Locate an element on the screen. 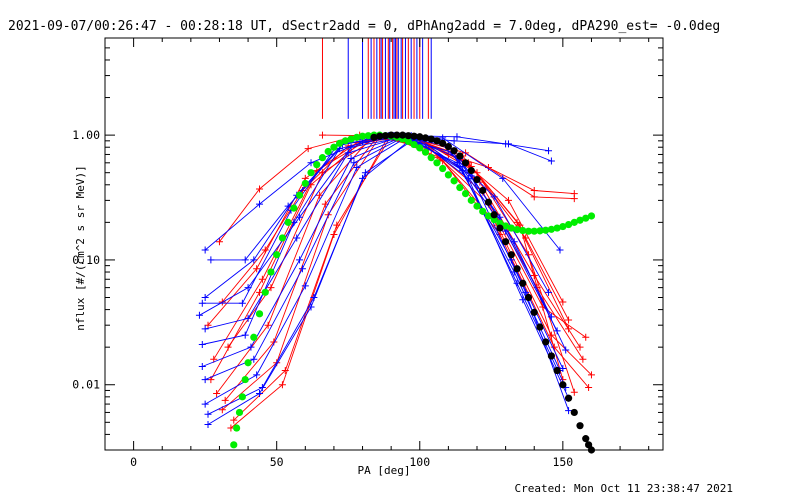 This screenshot has width=800, height=500. y-tick-label: 0.10 is located at coordinates (86, 260).